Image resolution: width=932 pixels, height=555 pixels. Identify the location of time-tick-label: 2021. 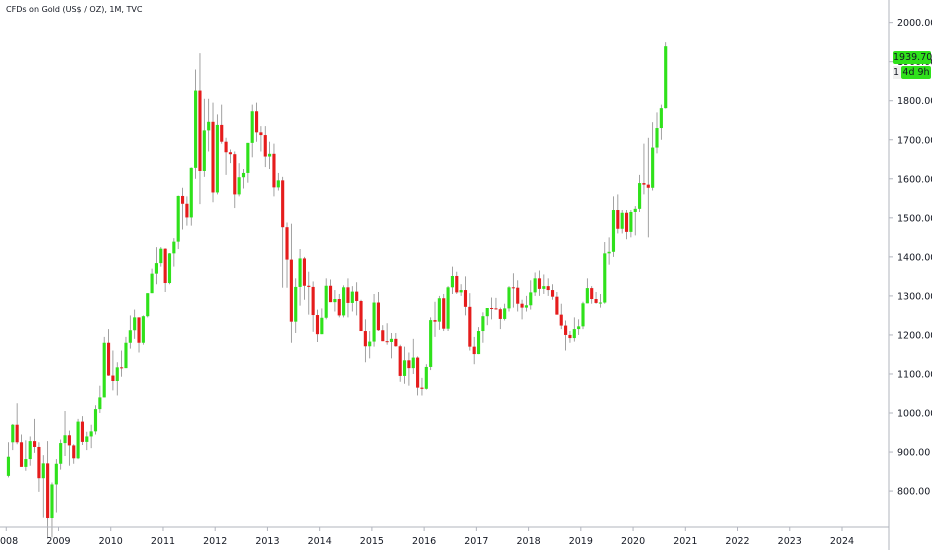
(685, 541).